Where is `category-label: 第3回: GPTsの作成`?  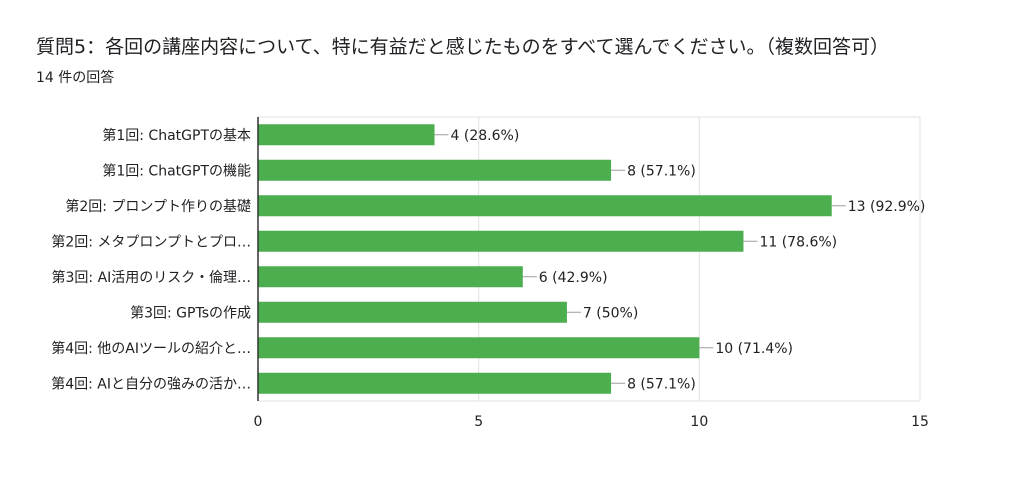
category-label: 第3回: GPTsの作成 is located at coordinates (190, 312).